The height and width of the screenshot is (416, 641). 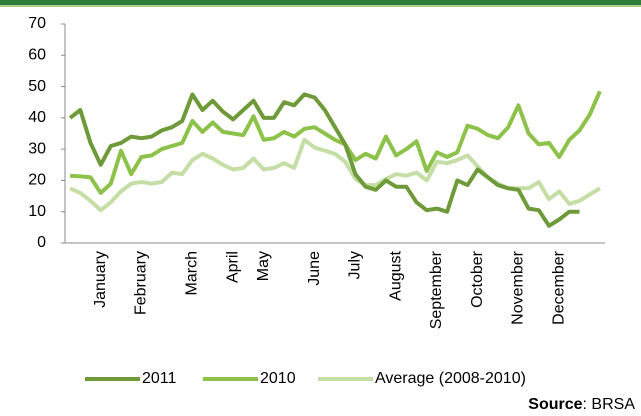 I want to click on header-band, so click(x=320, y=2).